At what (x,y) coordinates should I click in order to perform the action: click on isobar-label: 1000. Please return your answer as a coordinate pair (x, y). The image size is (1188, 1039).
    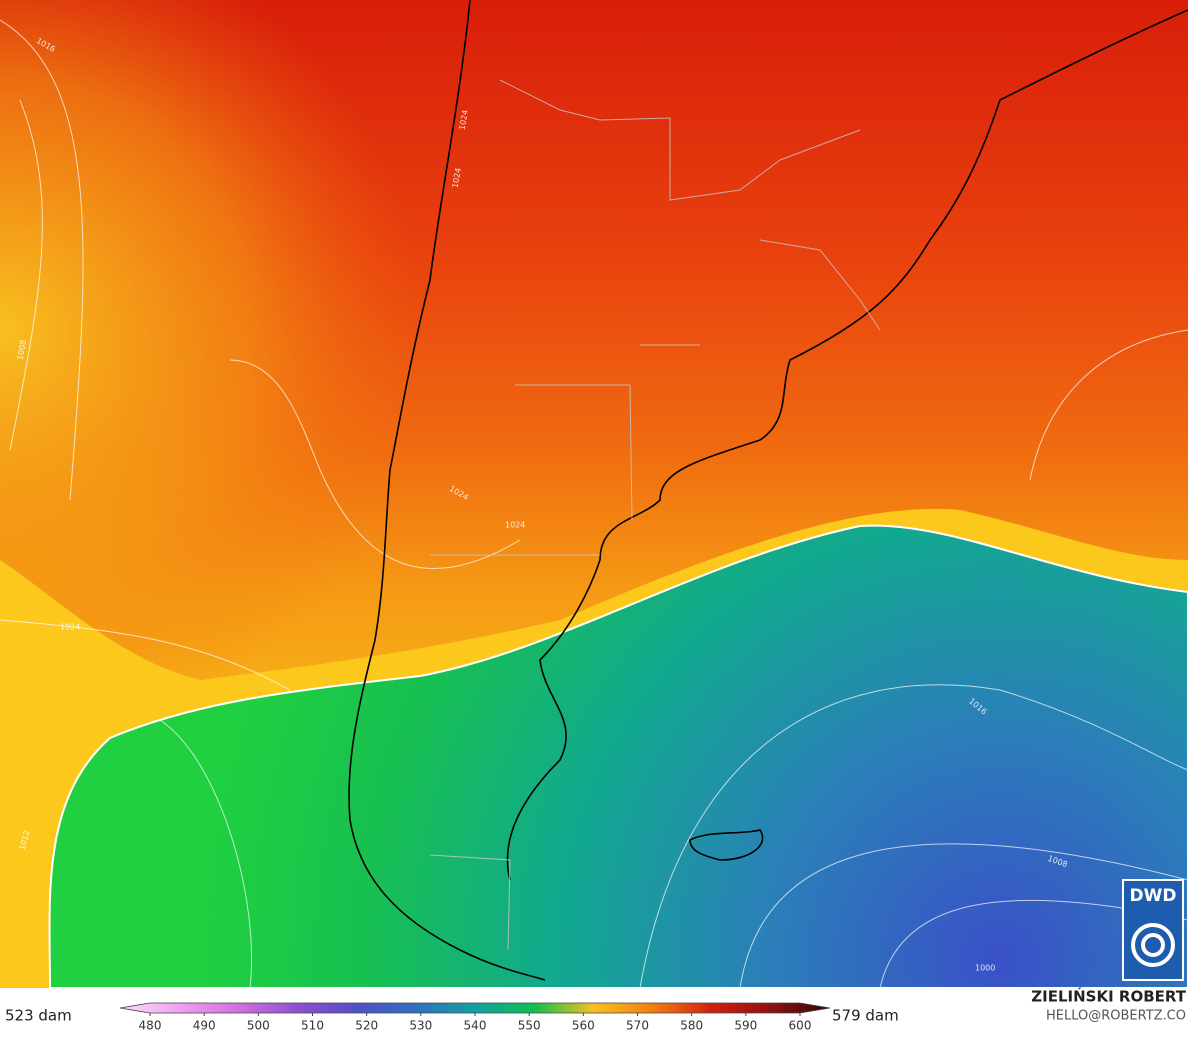
    Looking at the image, I should click on (985, 968).